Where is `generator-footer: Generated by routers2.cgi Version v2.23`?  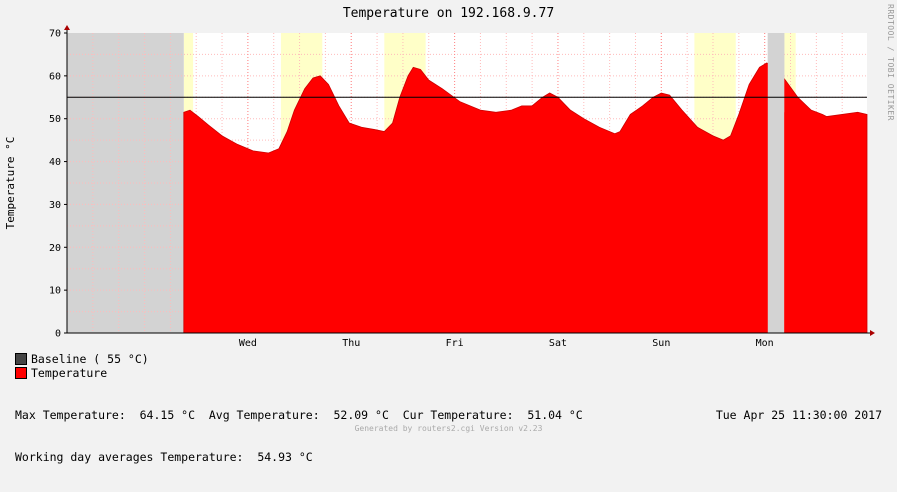
generator-footer: Generated by routers2.cgi Version v2.23 is located at coordinates (448, 428).